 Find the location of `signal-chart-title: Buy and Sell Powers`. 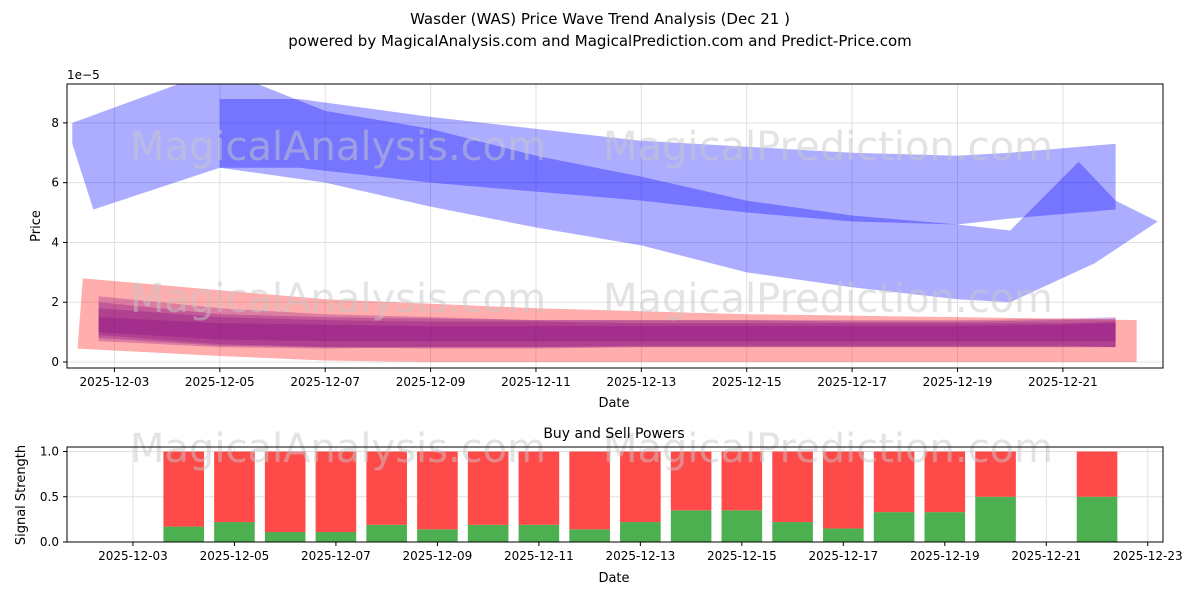

signal-chart-title: Buy and Sell Powers is located at coordinates (613, 434).